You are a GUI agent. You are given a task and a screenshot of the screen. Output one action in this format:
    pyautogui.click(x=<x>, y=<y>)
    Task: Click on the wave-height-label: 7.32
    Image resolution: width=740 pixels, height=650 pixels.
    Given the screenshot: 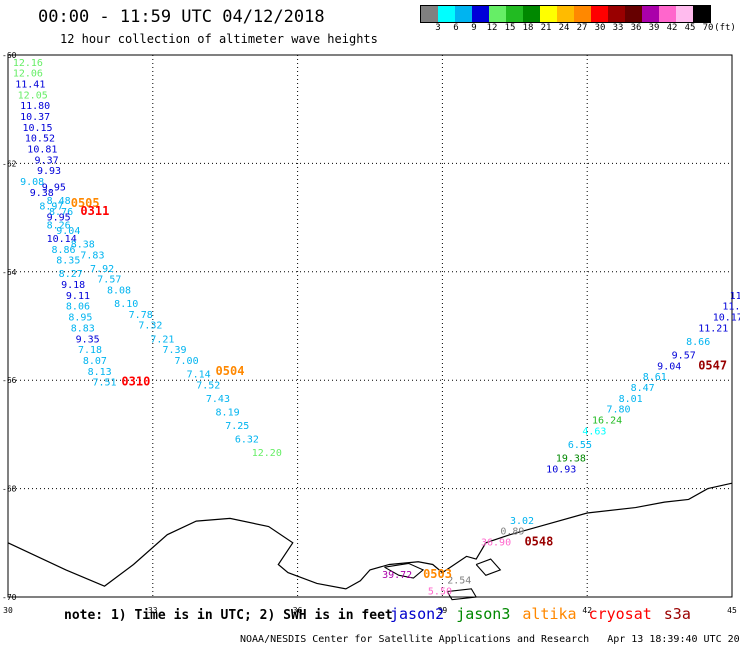 What is the action you would take?
    pyautogui.click(x=150, y=326)
    